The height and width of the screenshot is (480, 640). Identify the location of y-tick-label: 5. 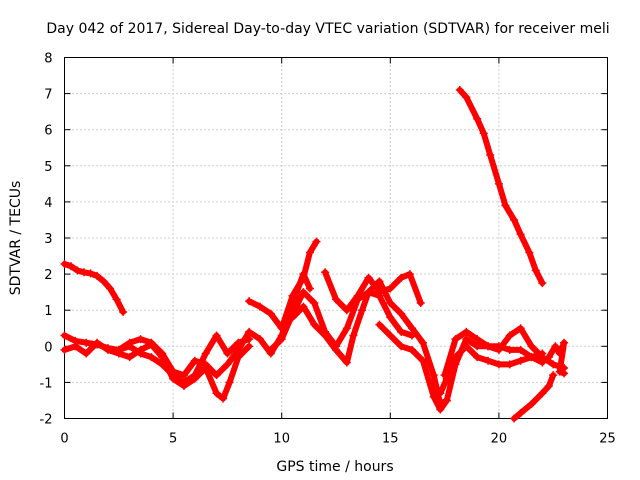
(48, 167).